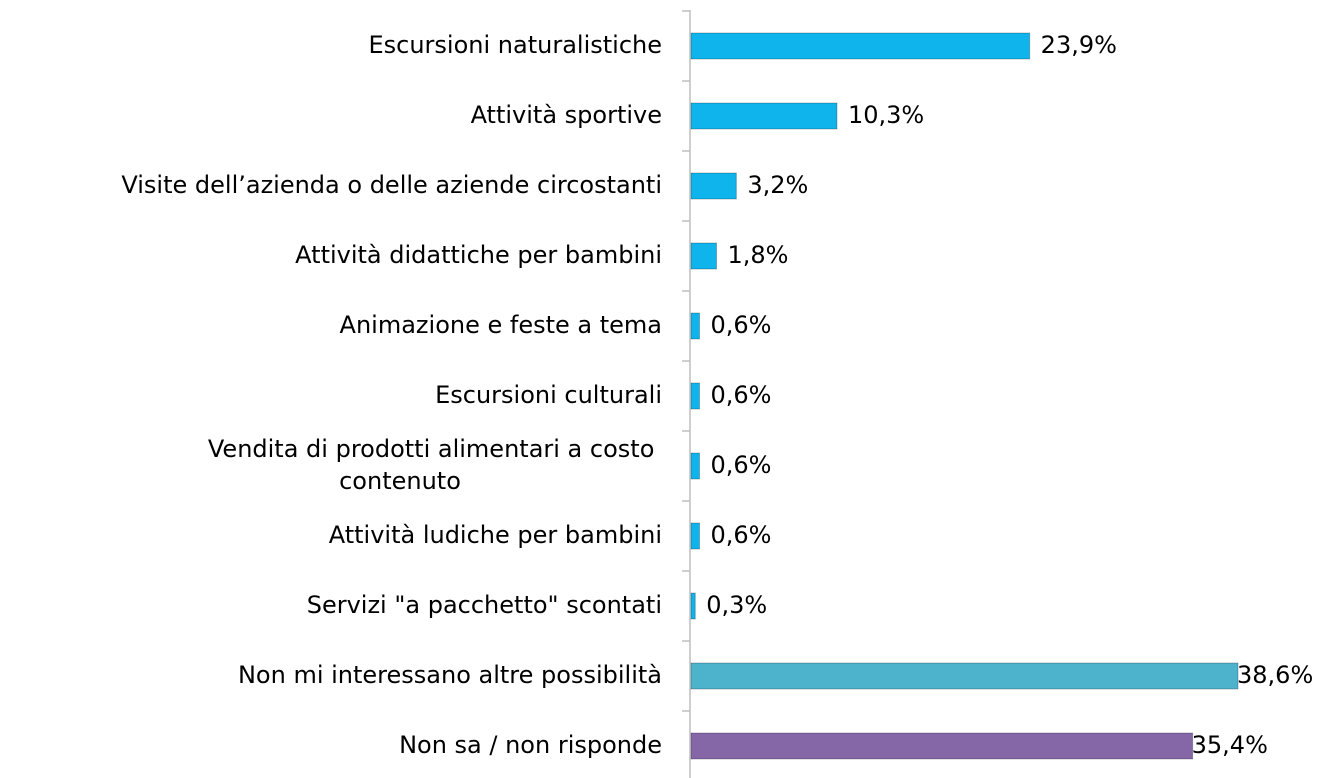  I want to click on category-label: Animazione e feste a tema, so click(501, 325).